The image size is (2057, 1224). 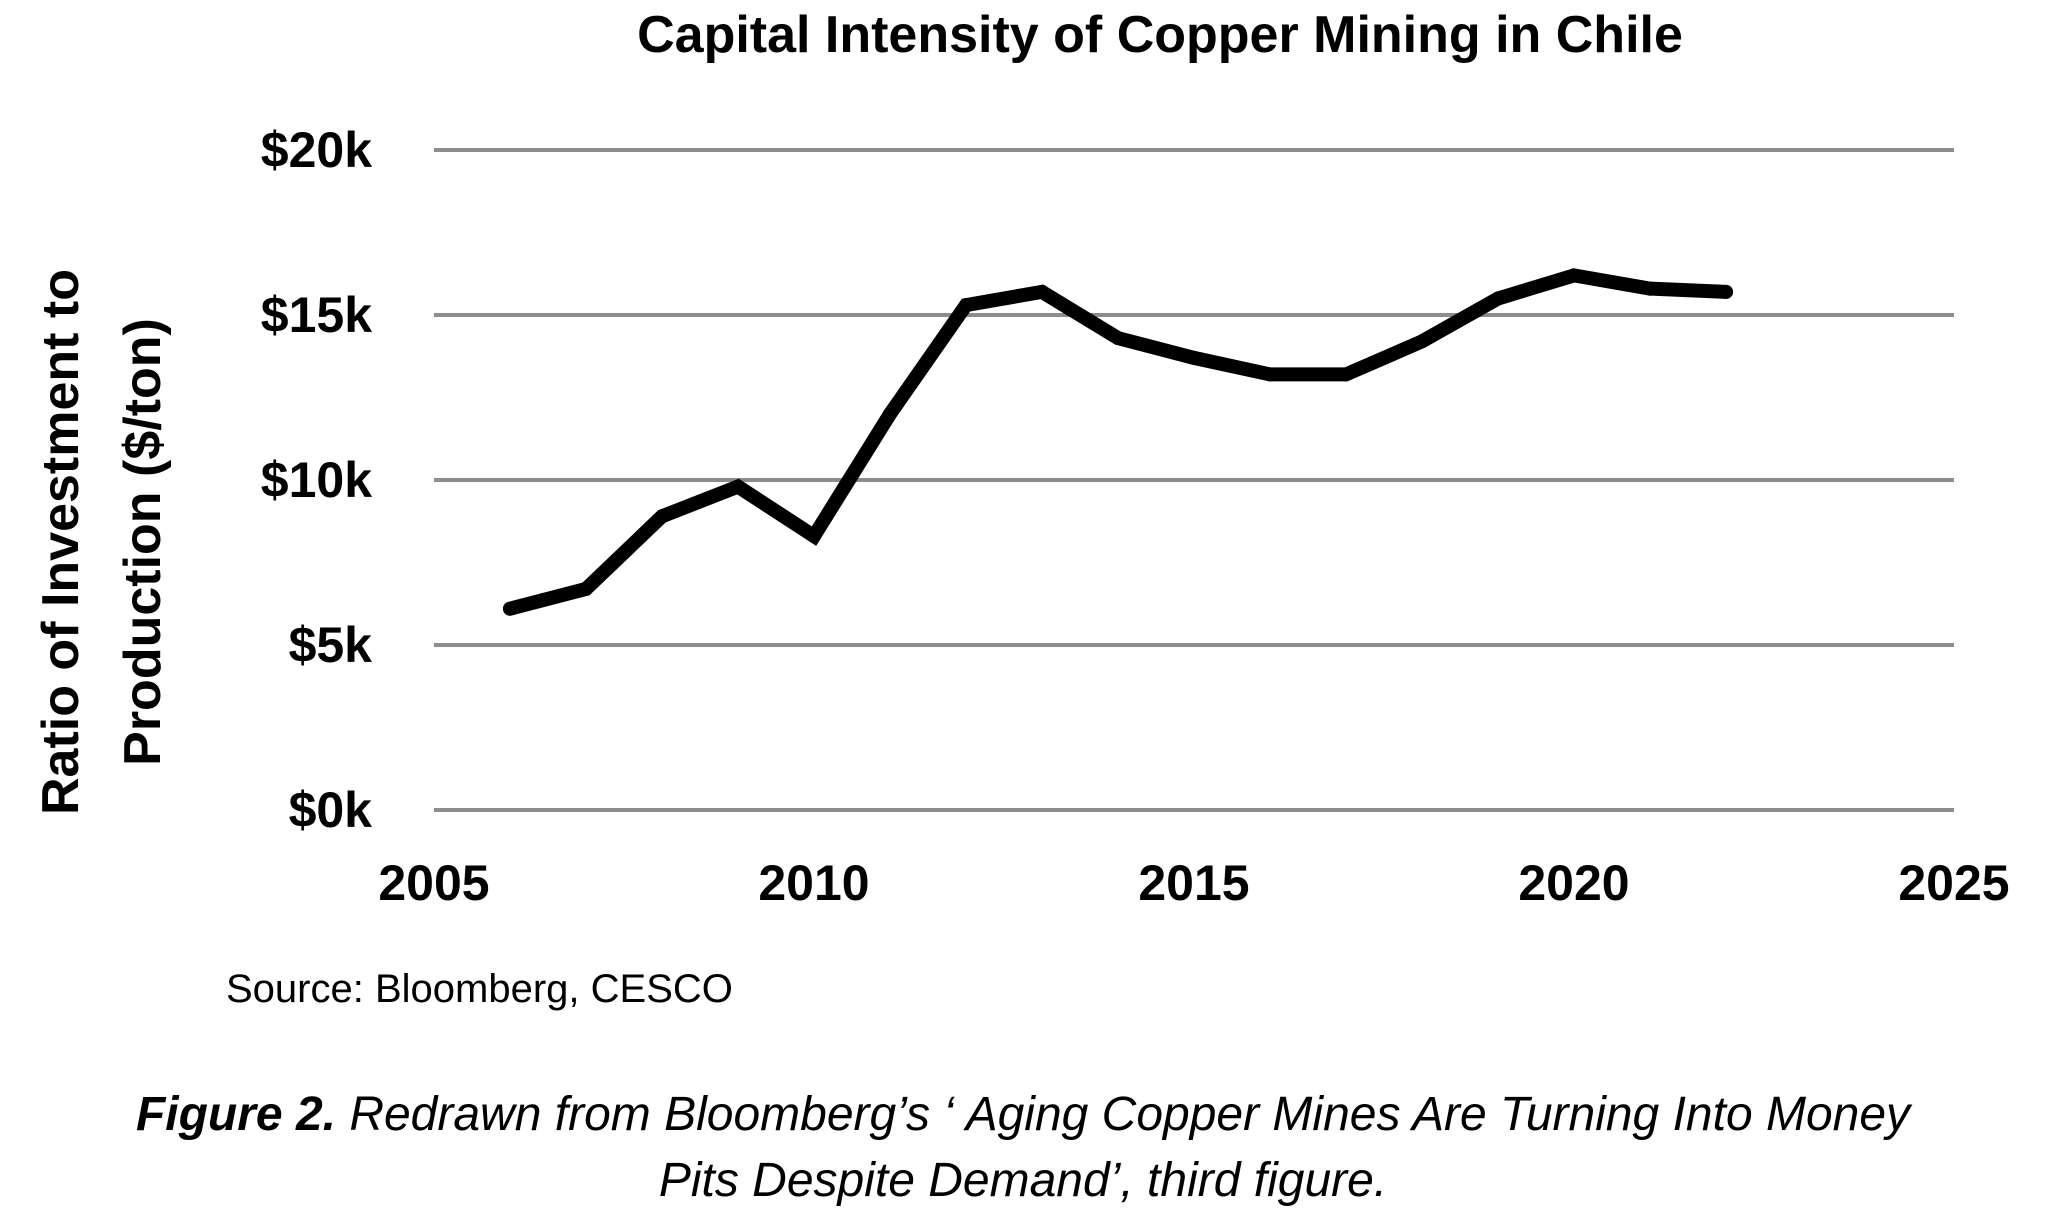 I want to click on y-axis-label-line-1: Ratio of Investment to, so click(x=61, y=542).